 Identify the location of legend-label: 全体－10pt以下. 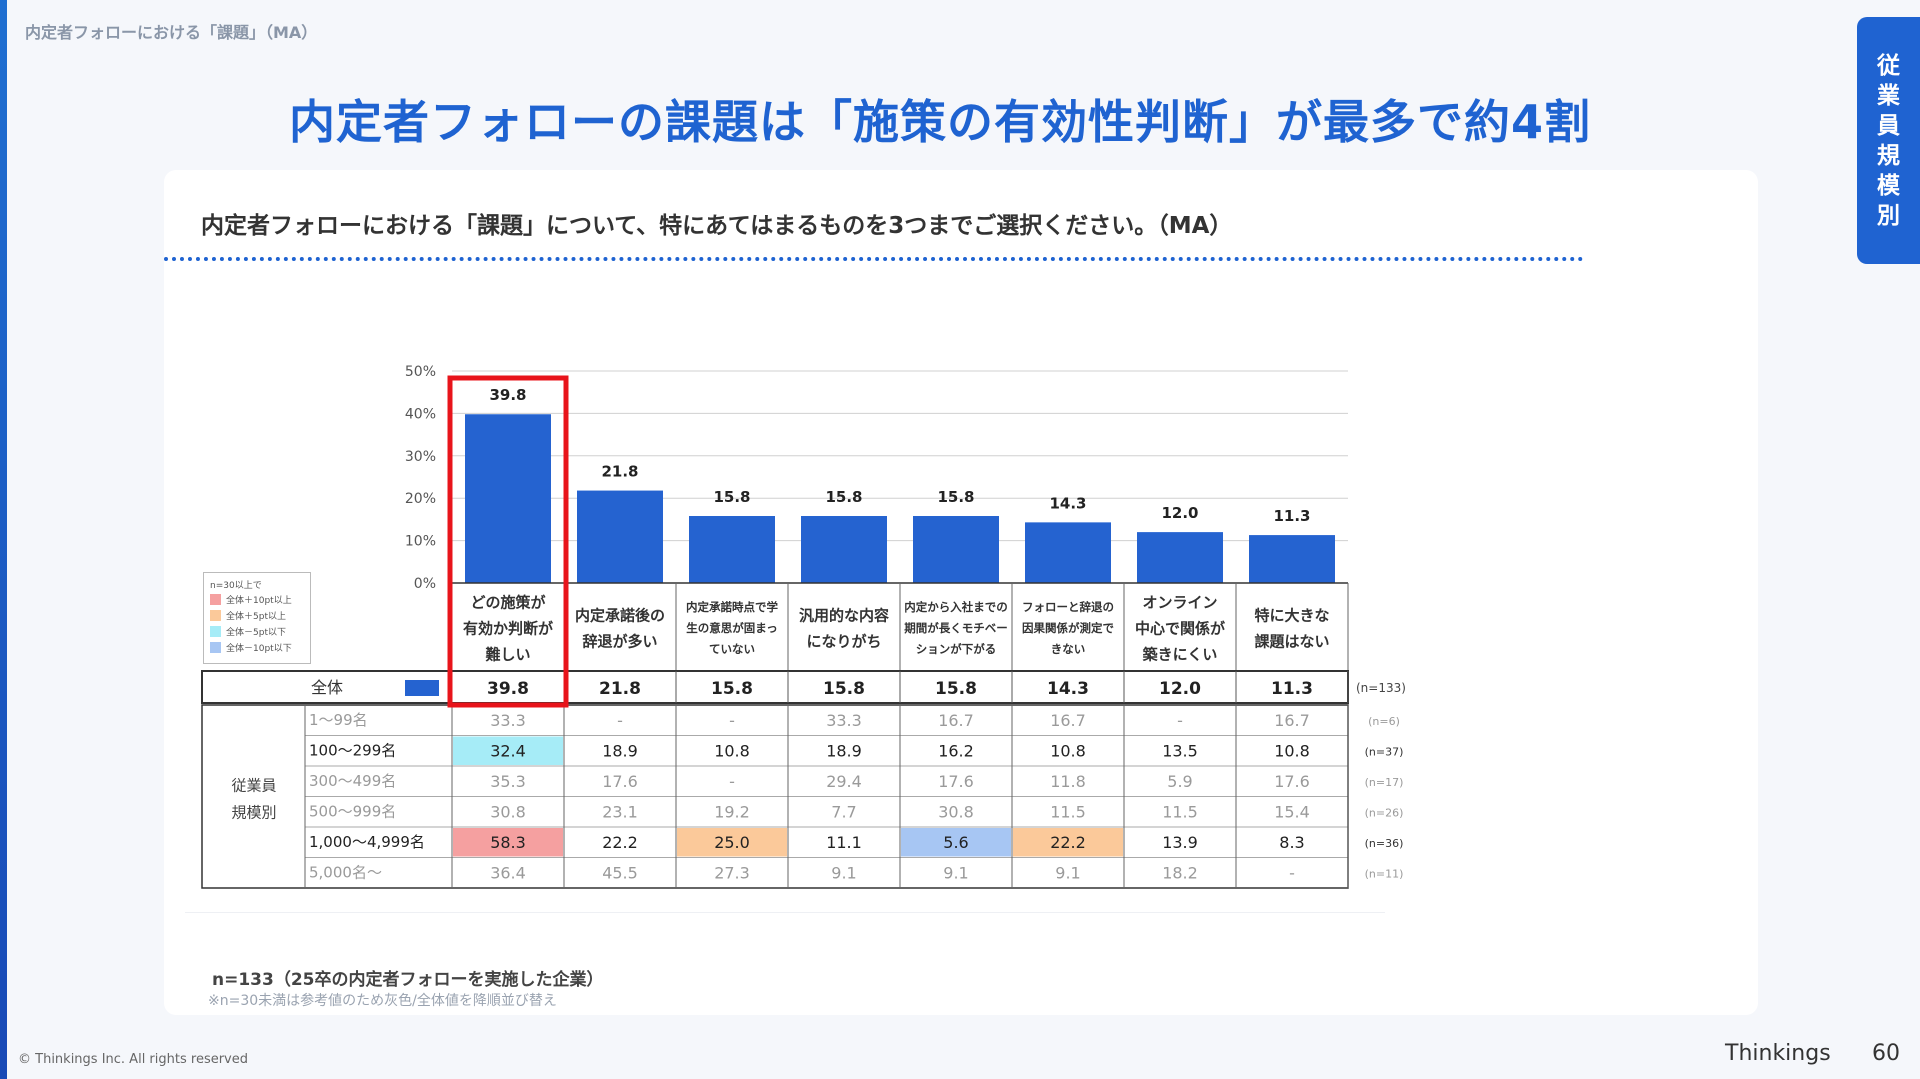
(259, 648).